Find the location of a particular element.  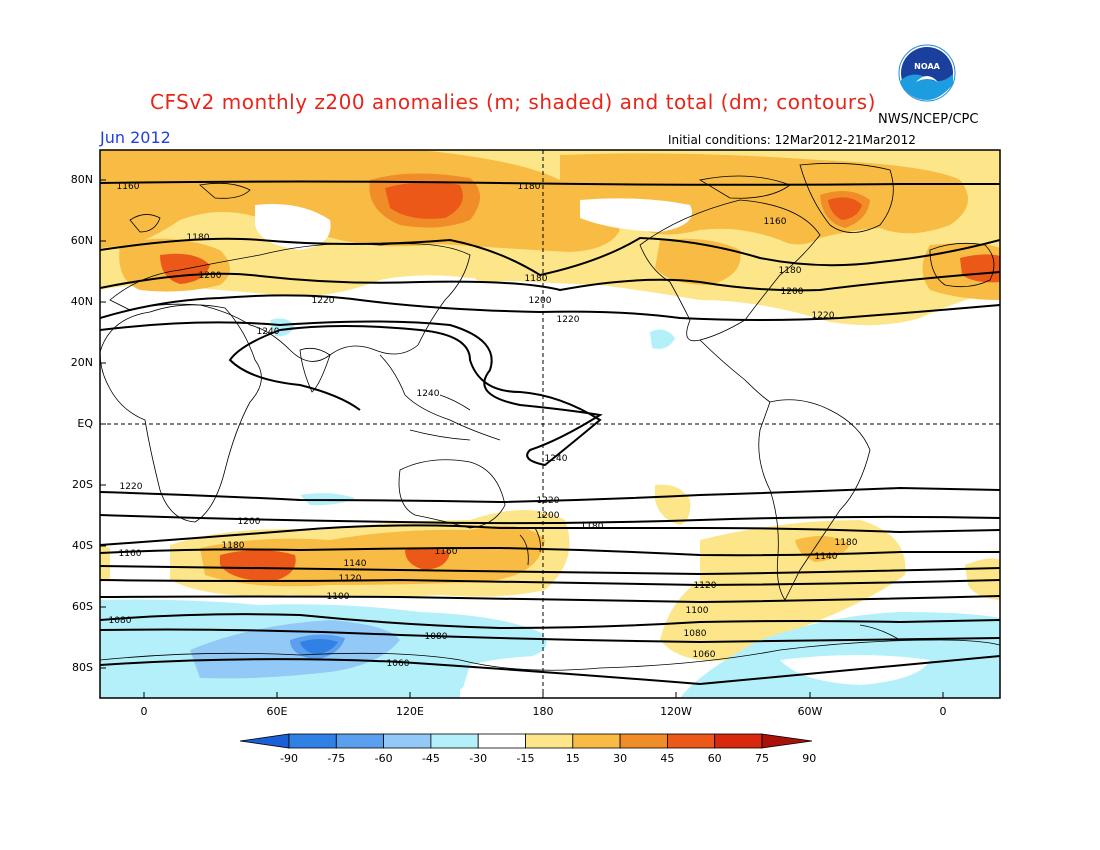

colorbar-label: 60 is located at coordinates (714, 758).